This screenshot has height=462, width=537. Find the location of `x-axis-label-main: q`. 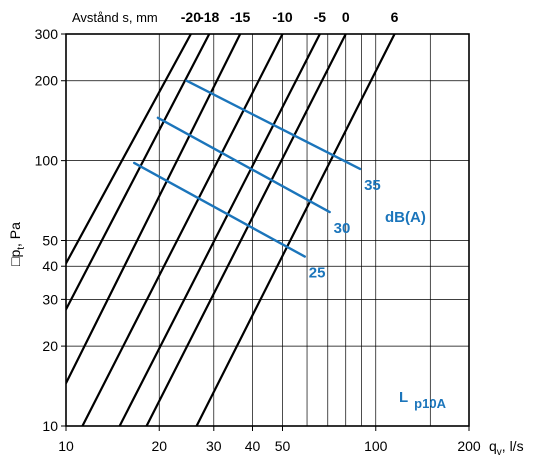

x-axis-label-main: q is located at coordinates (493, 446).